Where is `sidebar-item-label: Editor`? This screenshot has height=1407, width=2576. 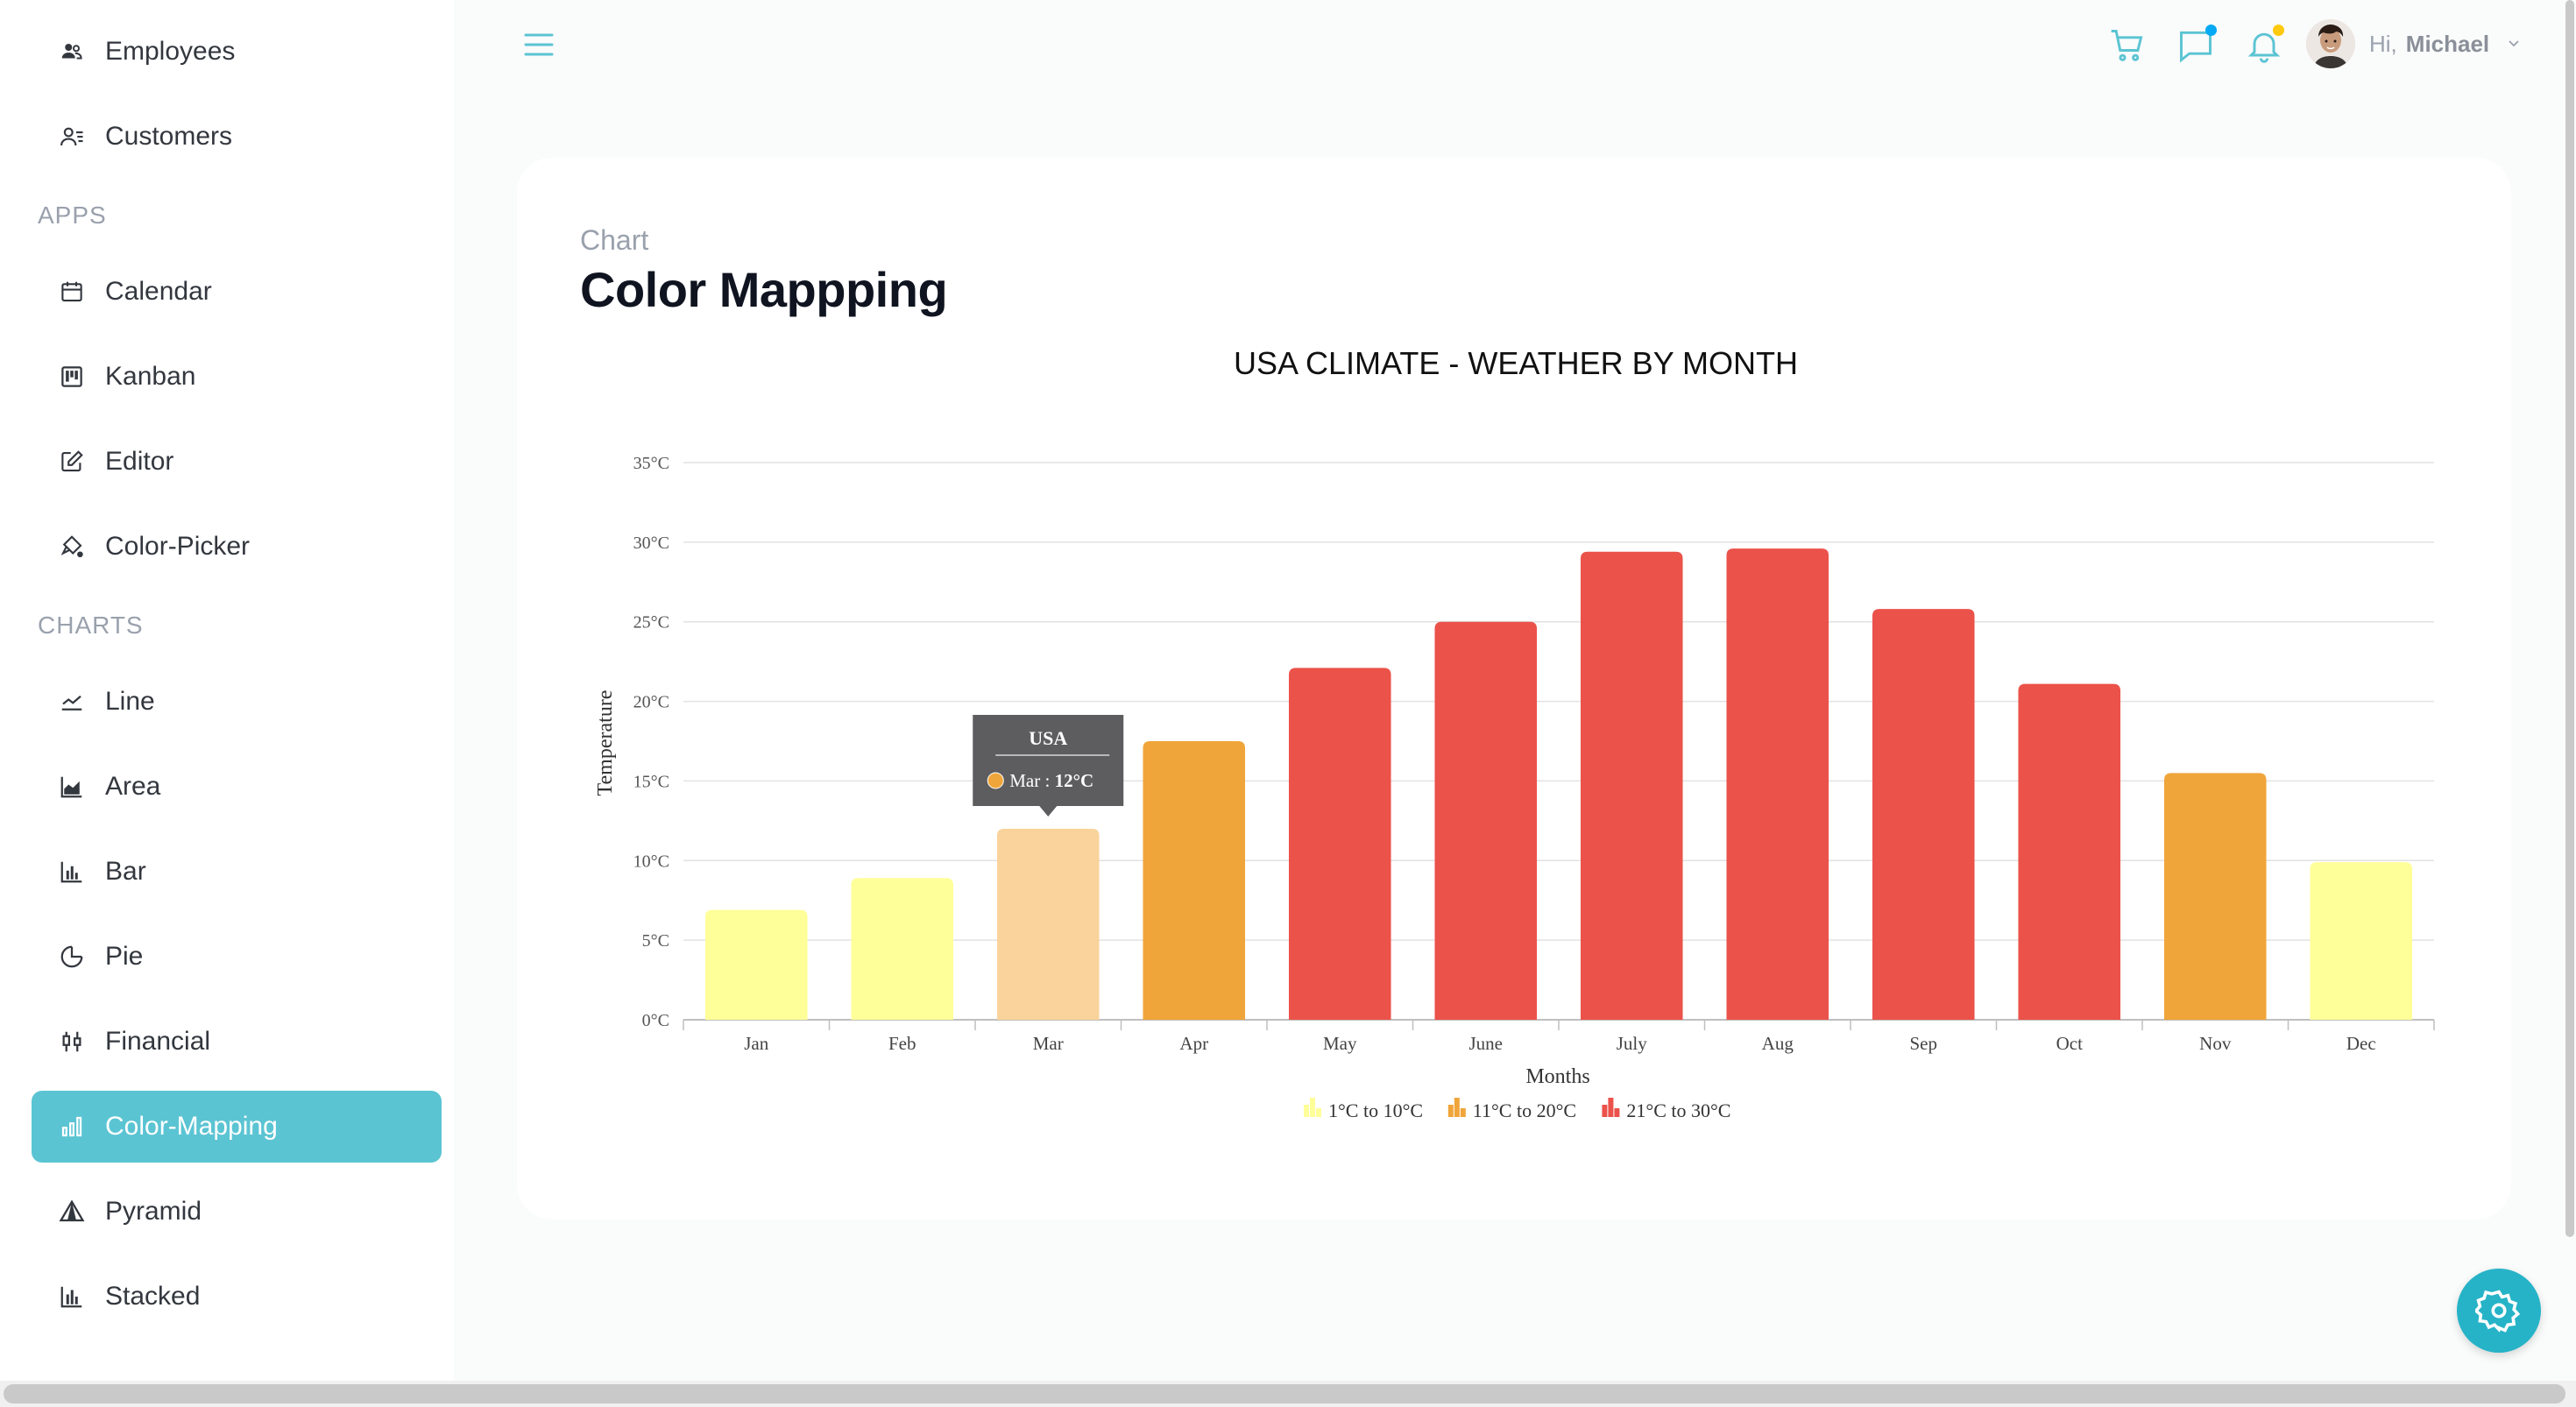 sidebar-item-label: Editor is located at coordinates (139, 461).